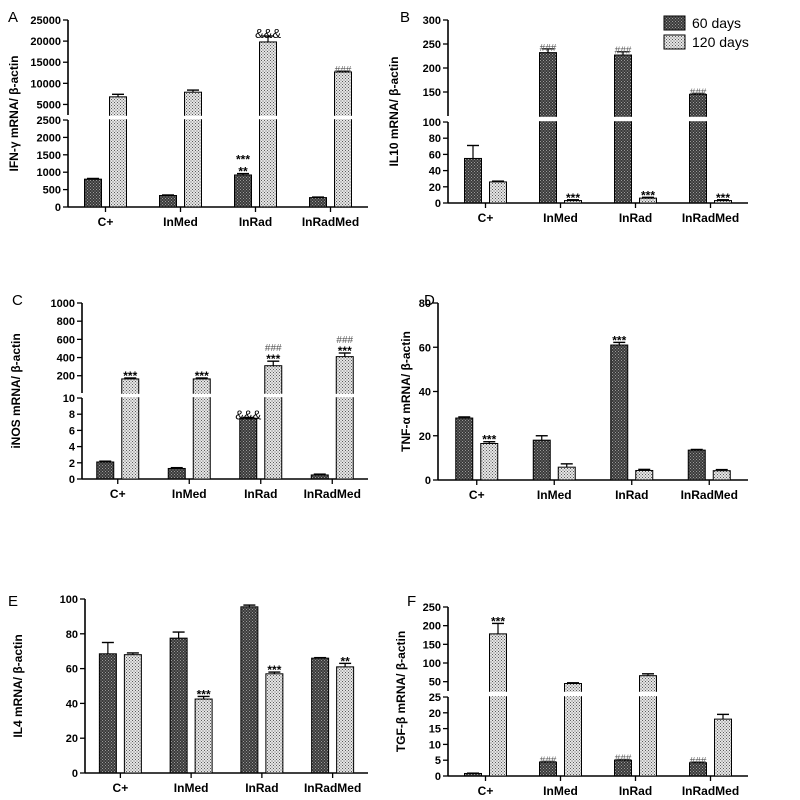 This screenshot has height=800, width=800. I want to click on panel-f-axis-break-gap, so click(598, 694).